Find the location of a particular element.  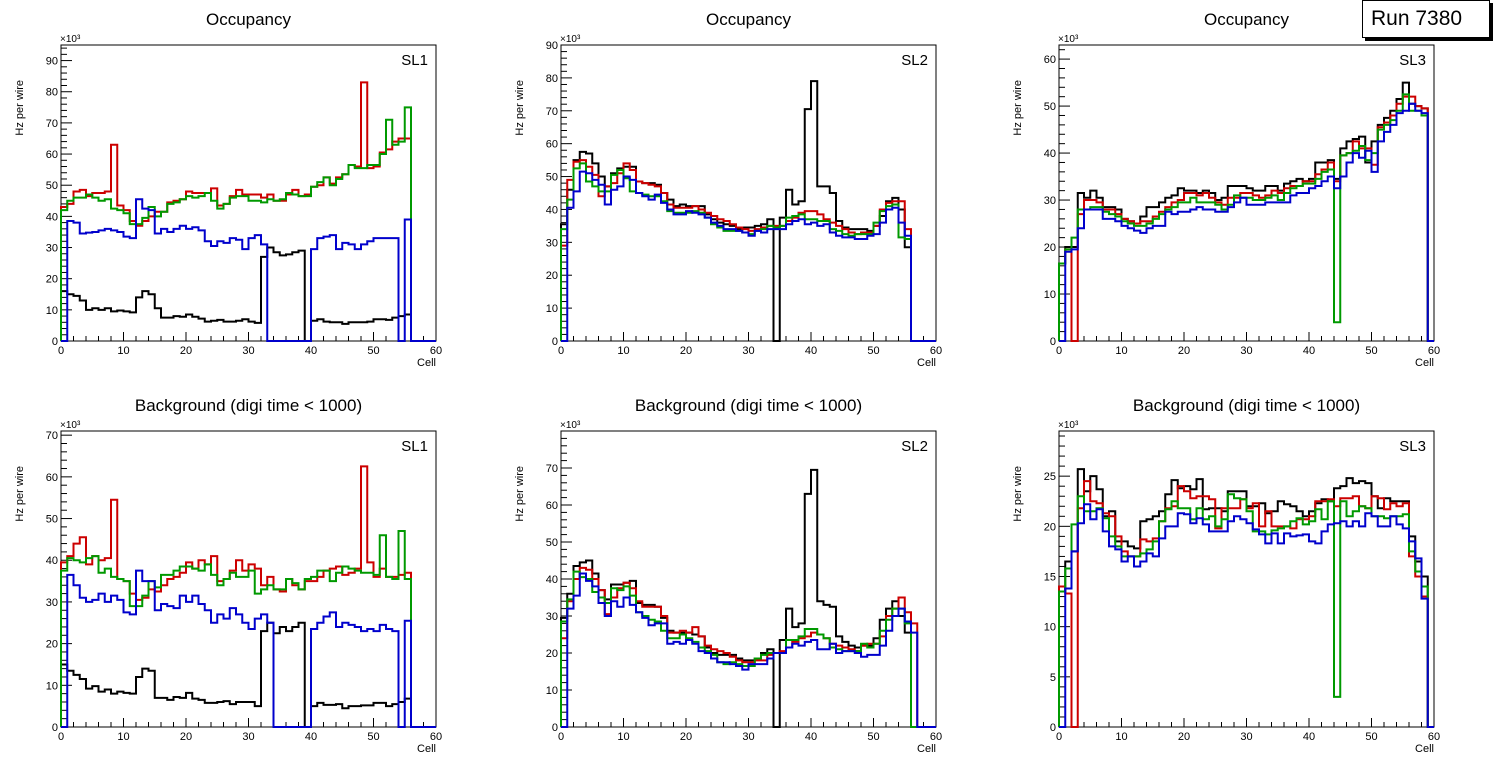

y-tick-label: 15 is located at coordinates (1050, 577).